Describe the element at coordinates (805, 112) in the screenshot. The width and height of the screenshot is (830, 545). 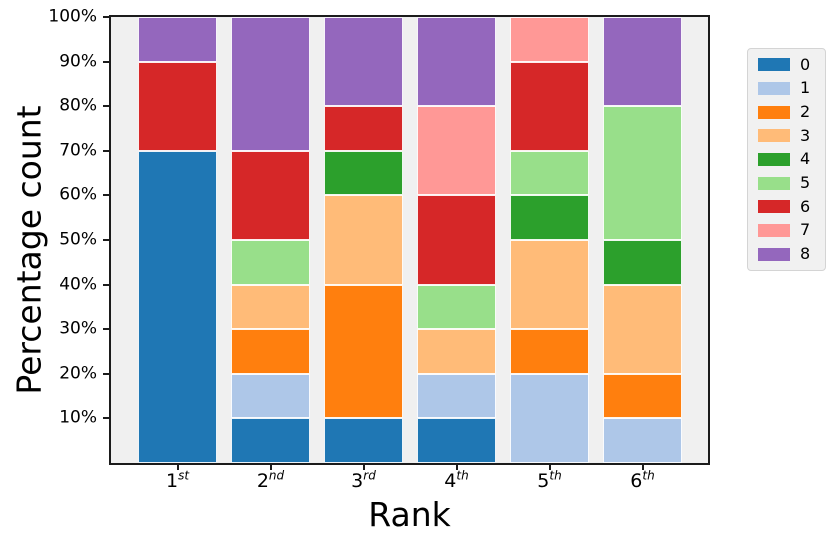
I see `legend-label: 2` at that location.